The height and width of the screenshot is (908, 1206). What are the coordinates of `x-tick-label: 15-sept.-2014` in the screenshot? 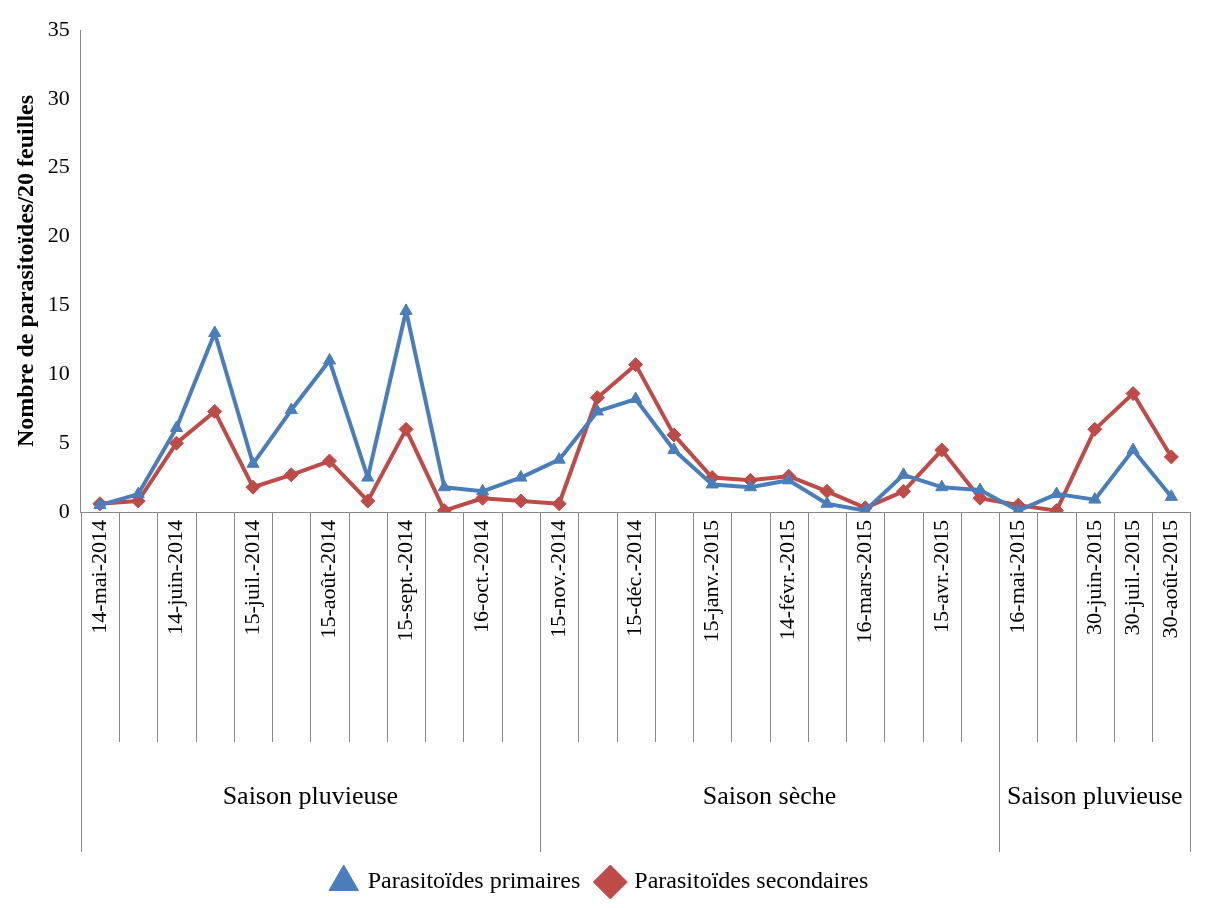 It's located at (404, 581).